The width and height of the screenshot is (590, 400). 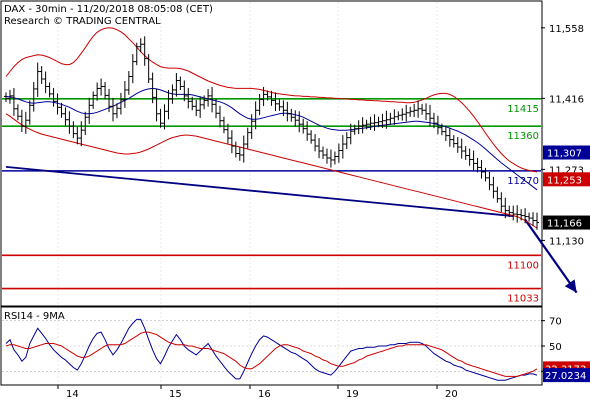 I want to click on x-axis: 14 15 16 19 20, so click(x=257, y=392).